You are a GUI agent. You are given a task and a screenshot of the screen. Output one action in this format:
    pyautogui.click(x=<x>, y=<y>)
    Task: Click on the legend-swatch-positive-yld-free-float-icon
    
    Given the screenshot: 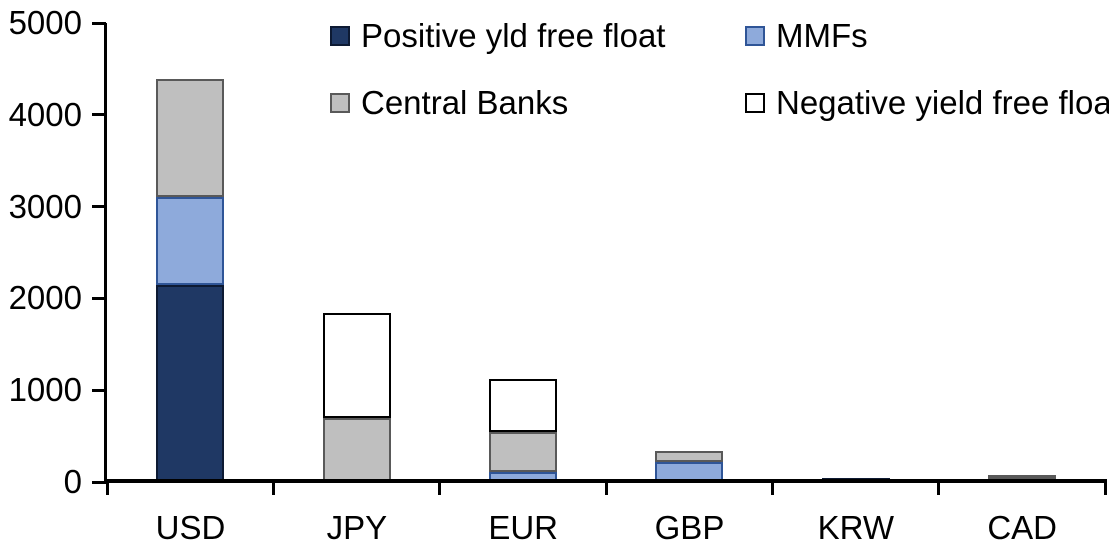 What is the action you would take?
    pyautogui.click(x=340, y=36)
    